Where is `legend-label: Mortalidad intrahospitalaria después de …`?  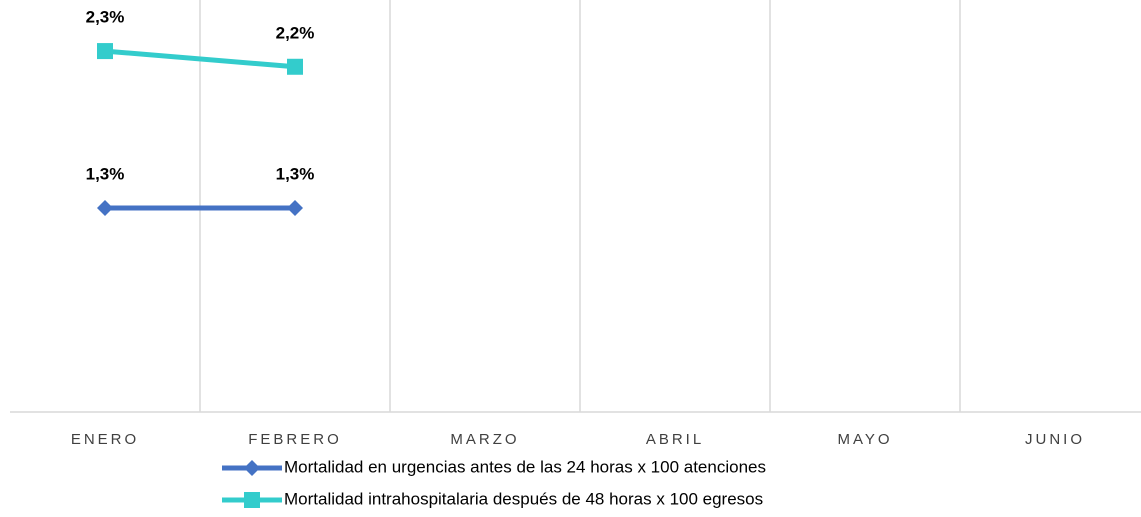 legend-label: Mortalidad intrahospitalaria después de … is located at coordinates (523, 498).